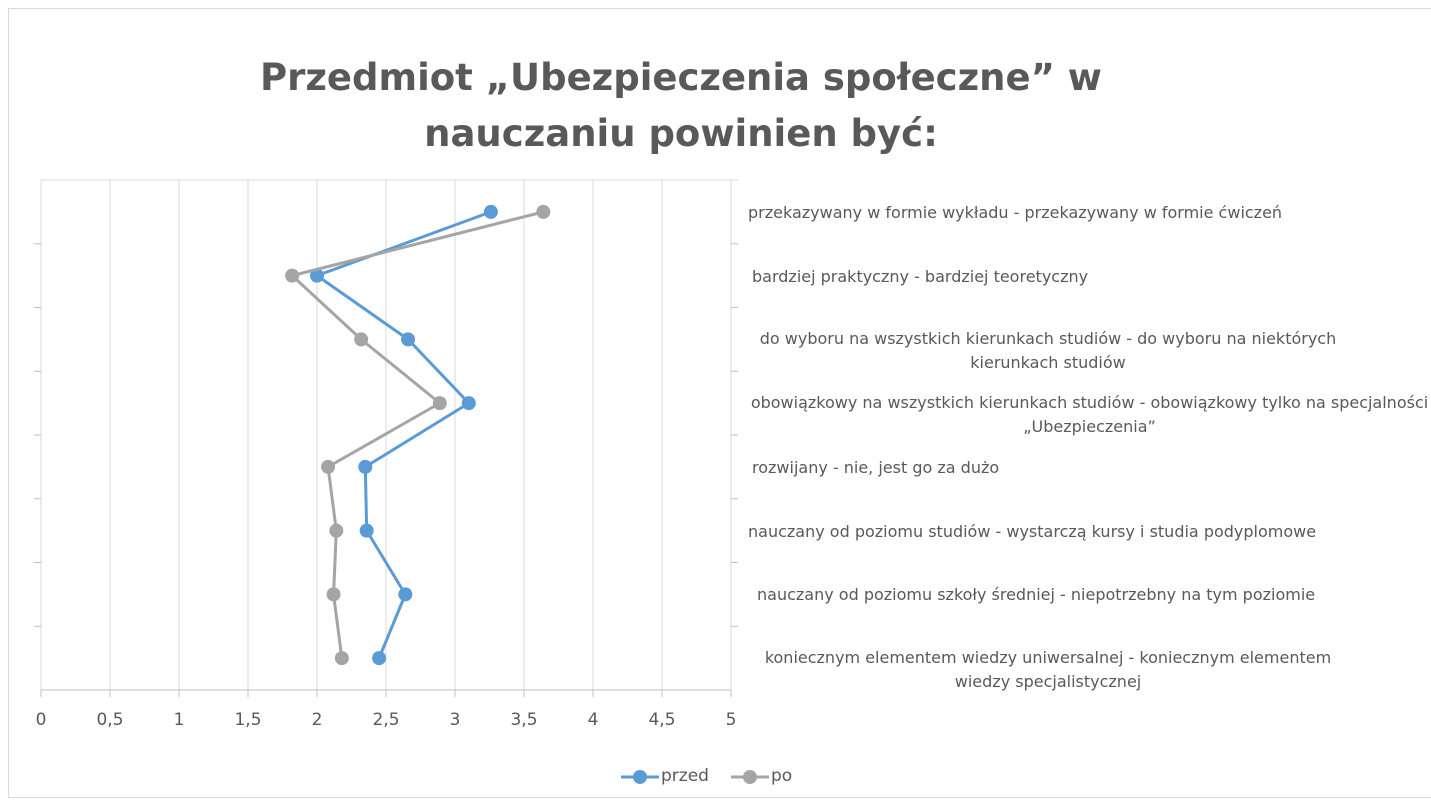  What do you see at coordinates (248, 720) in the screenshot?
I see `x-tick-label: 1,5` at bounding box center [248, 720].